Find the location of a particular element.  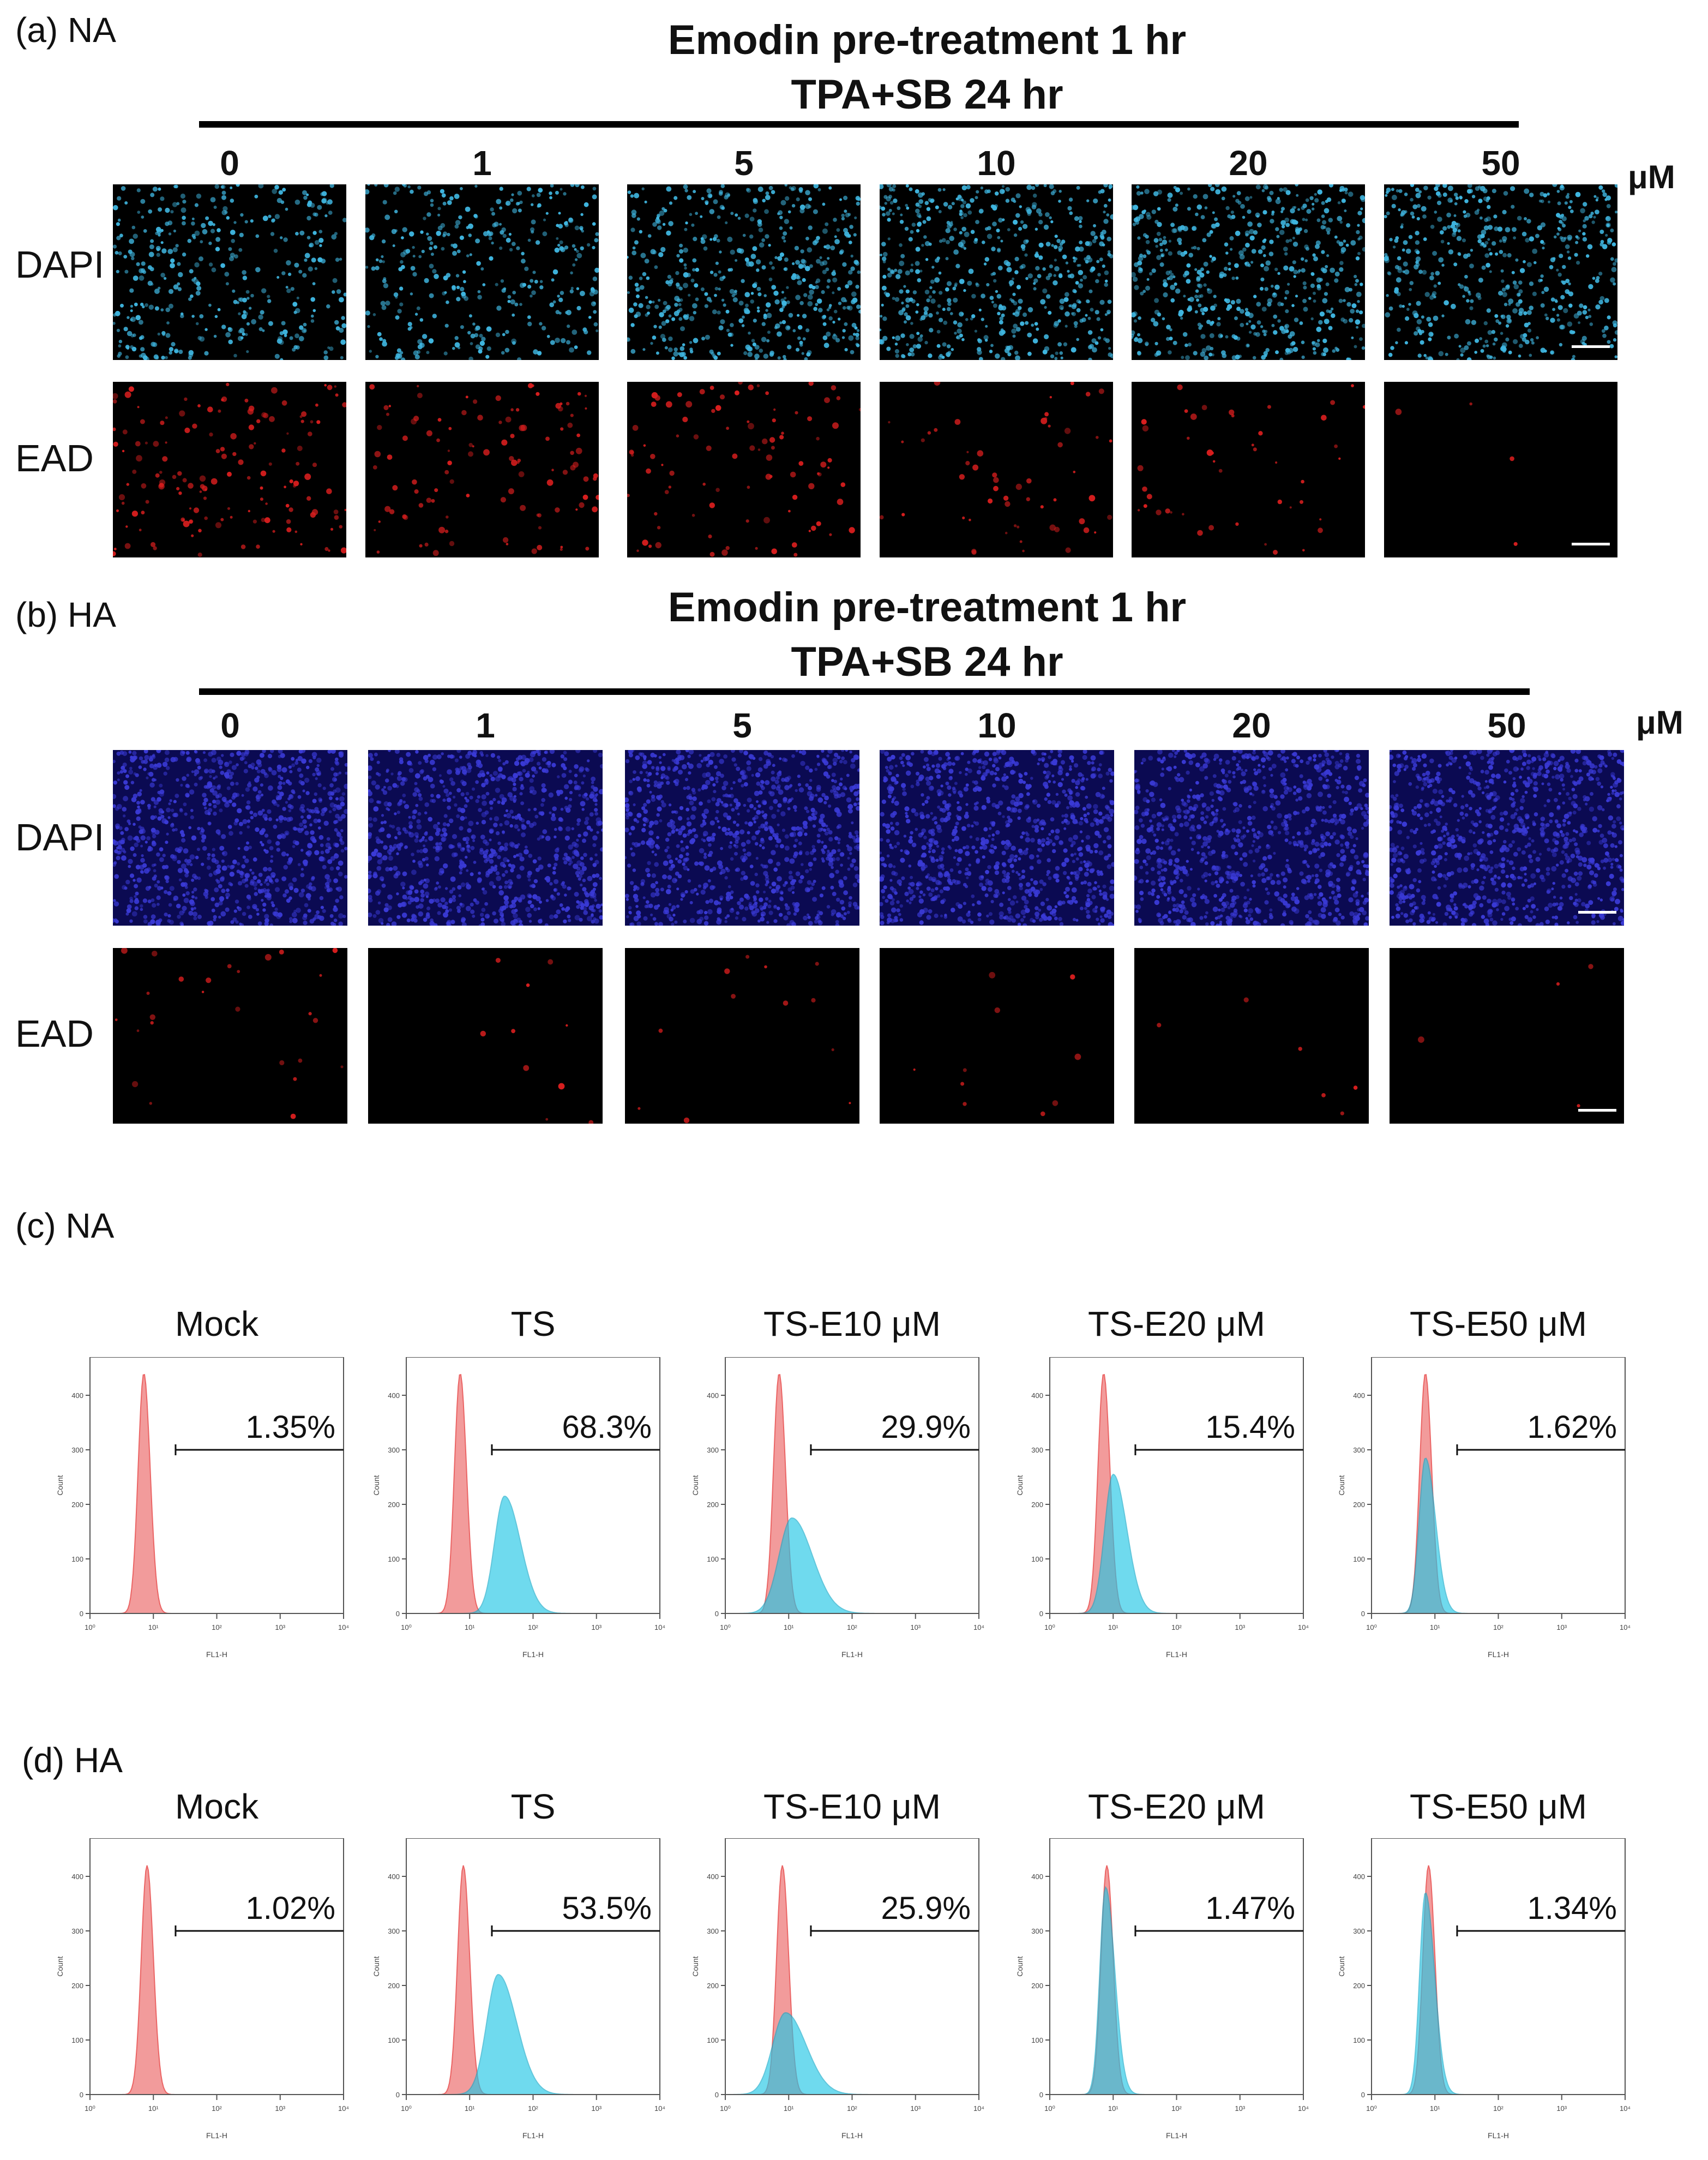

panel-b-dapi-20-image is located at coordinates (1251, 838).